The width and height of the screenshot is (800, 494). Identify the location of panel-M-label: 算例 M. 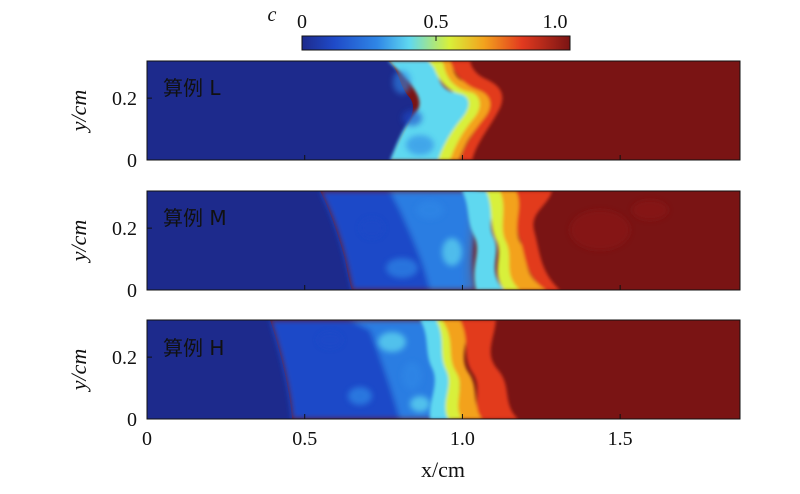
(195, 218).